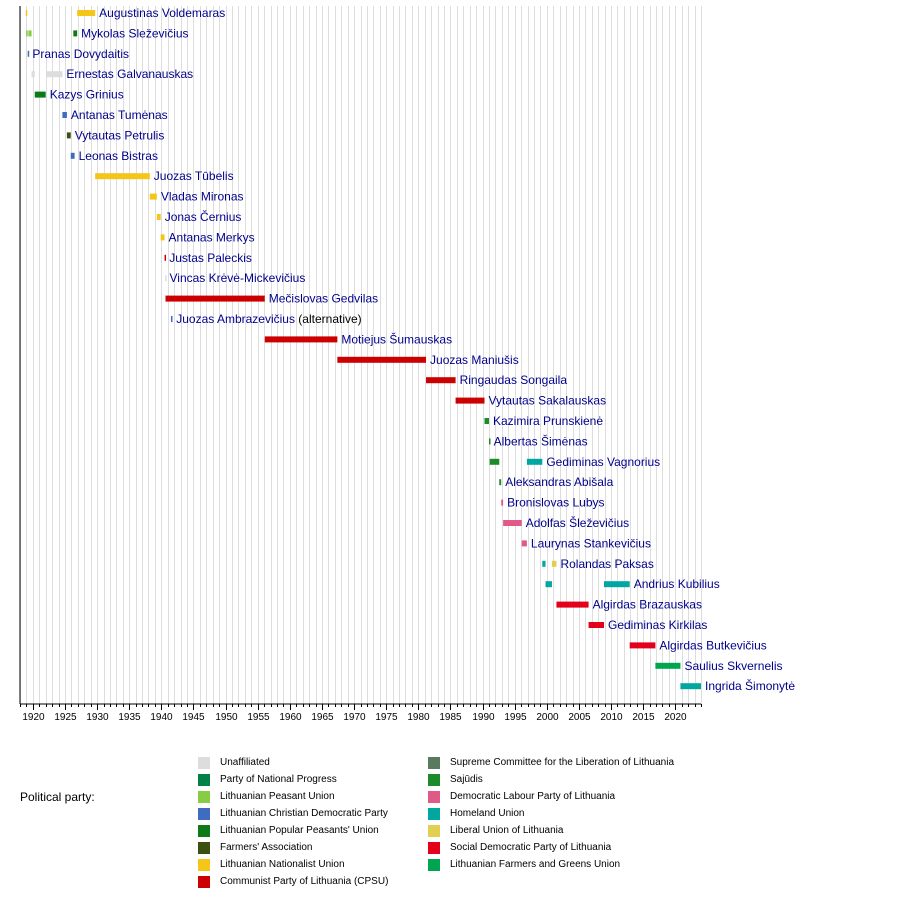 The height and width of the screenshot is (923, 900). I want to click on legend-item: Lithuanian Christian Democratic Party, so click(293, 816).